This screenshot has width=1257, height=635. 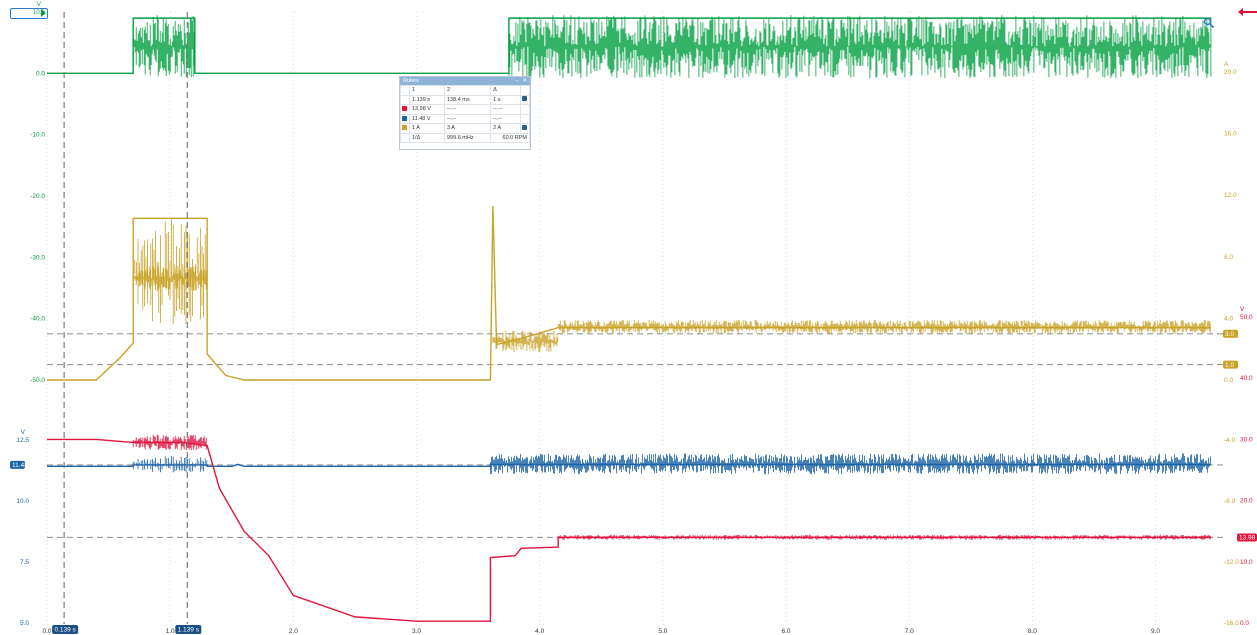 I want to click on value-cell: 3 A, so click(x=467, y=128).